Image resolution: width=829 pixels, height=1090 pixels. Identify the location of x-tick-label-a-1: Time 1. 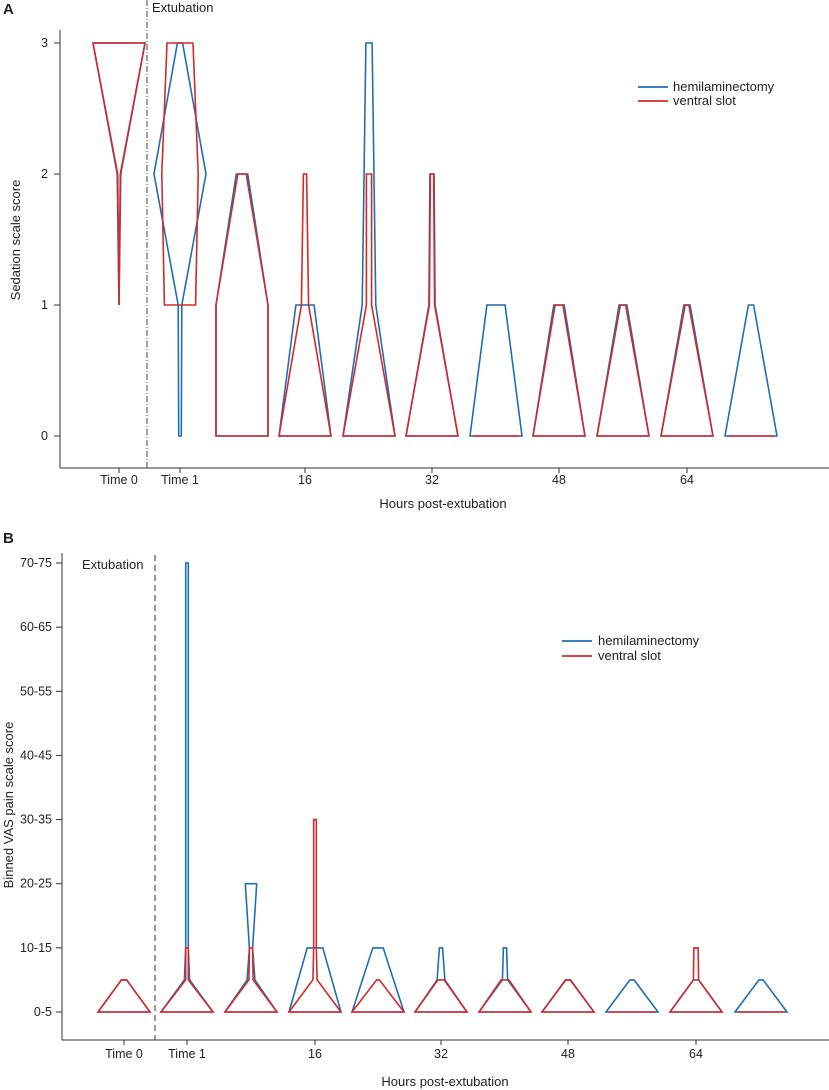
(180, 480).